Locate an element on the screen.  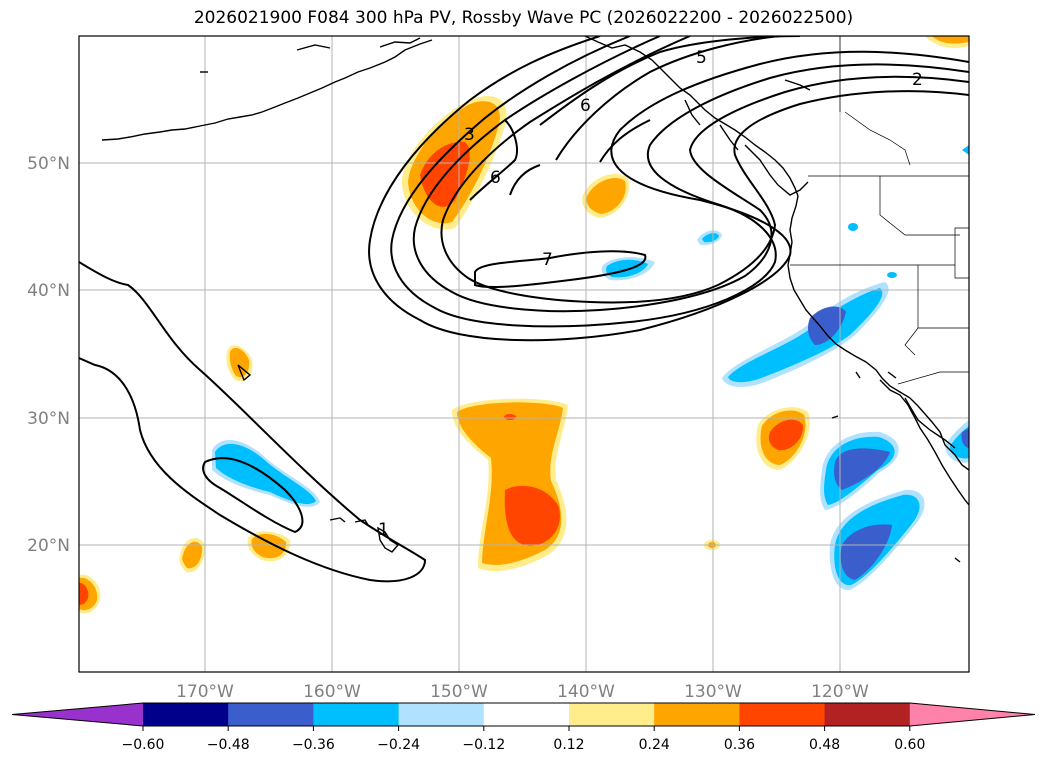
colorbar-tick-label: 0.24 is located at coordinates (654, 745).